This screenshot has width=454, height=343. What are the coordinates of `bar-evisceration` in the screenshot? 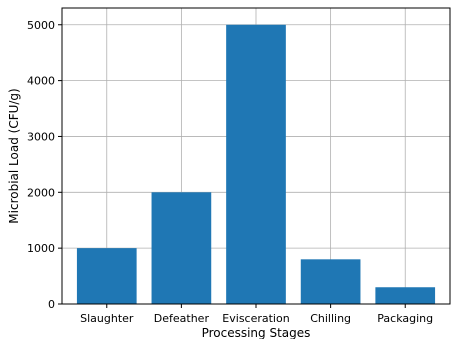 It's located at (256, 164).